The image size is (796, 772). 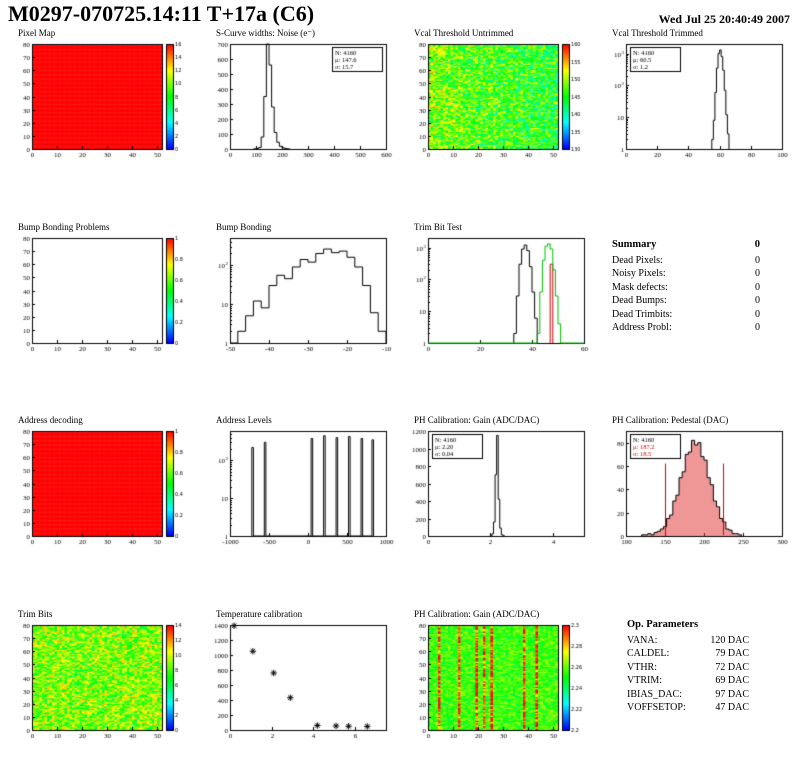 I want to click on summary-label: Dead Pixels:, so click(x=637, y=260).